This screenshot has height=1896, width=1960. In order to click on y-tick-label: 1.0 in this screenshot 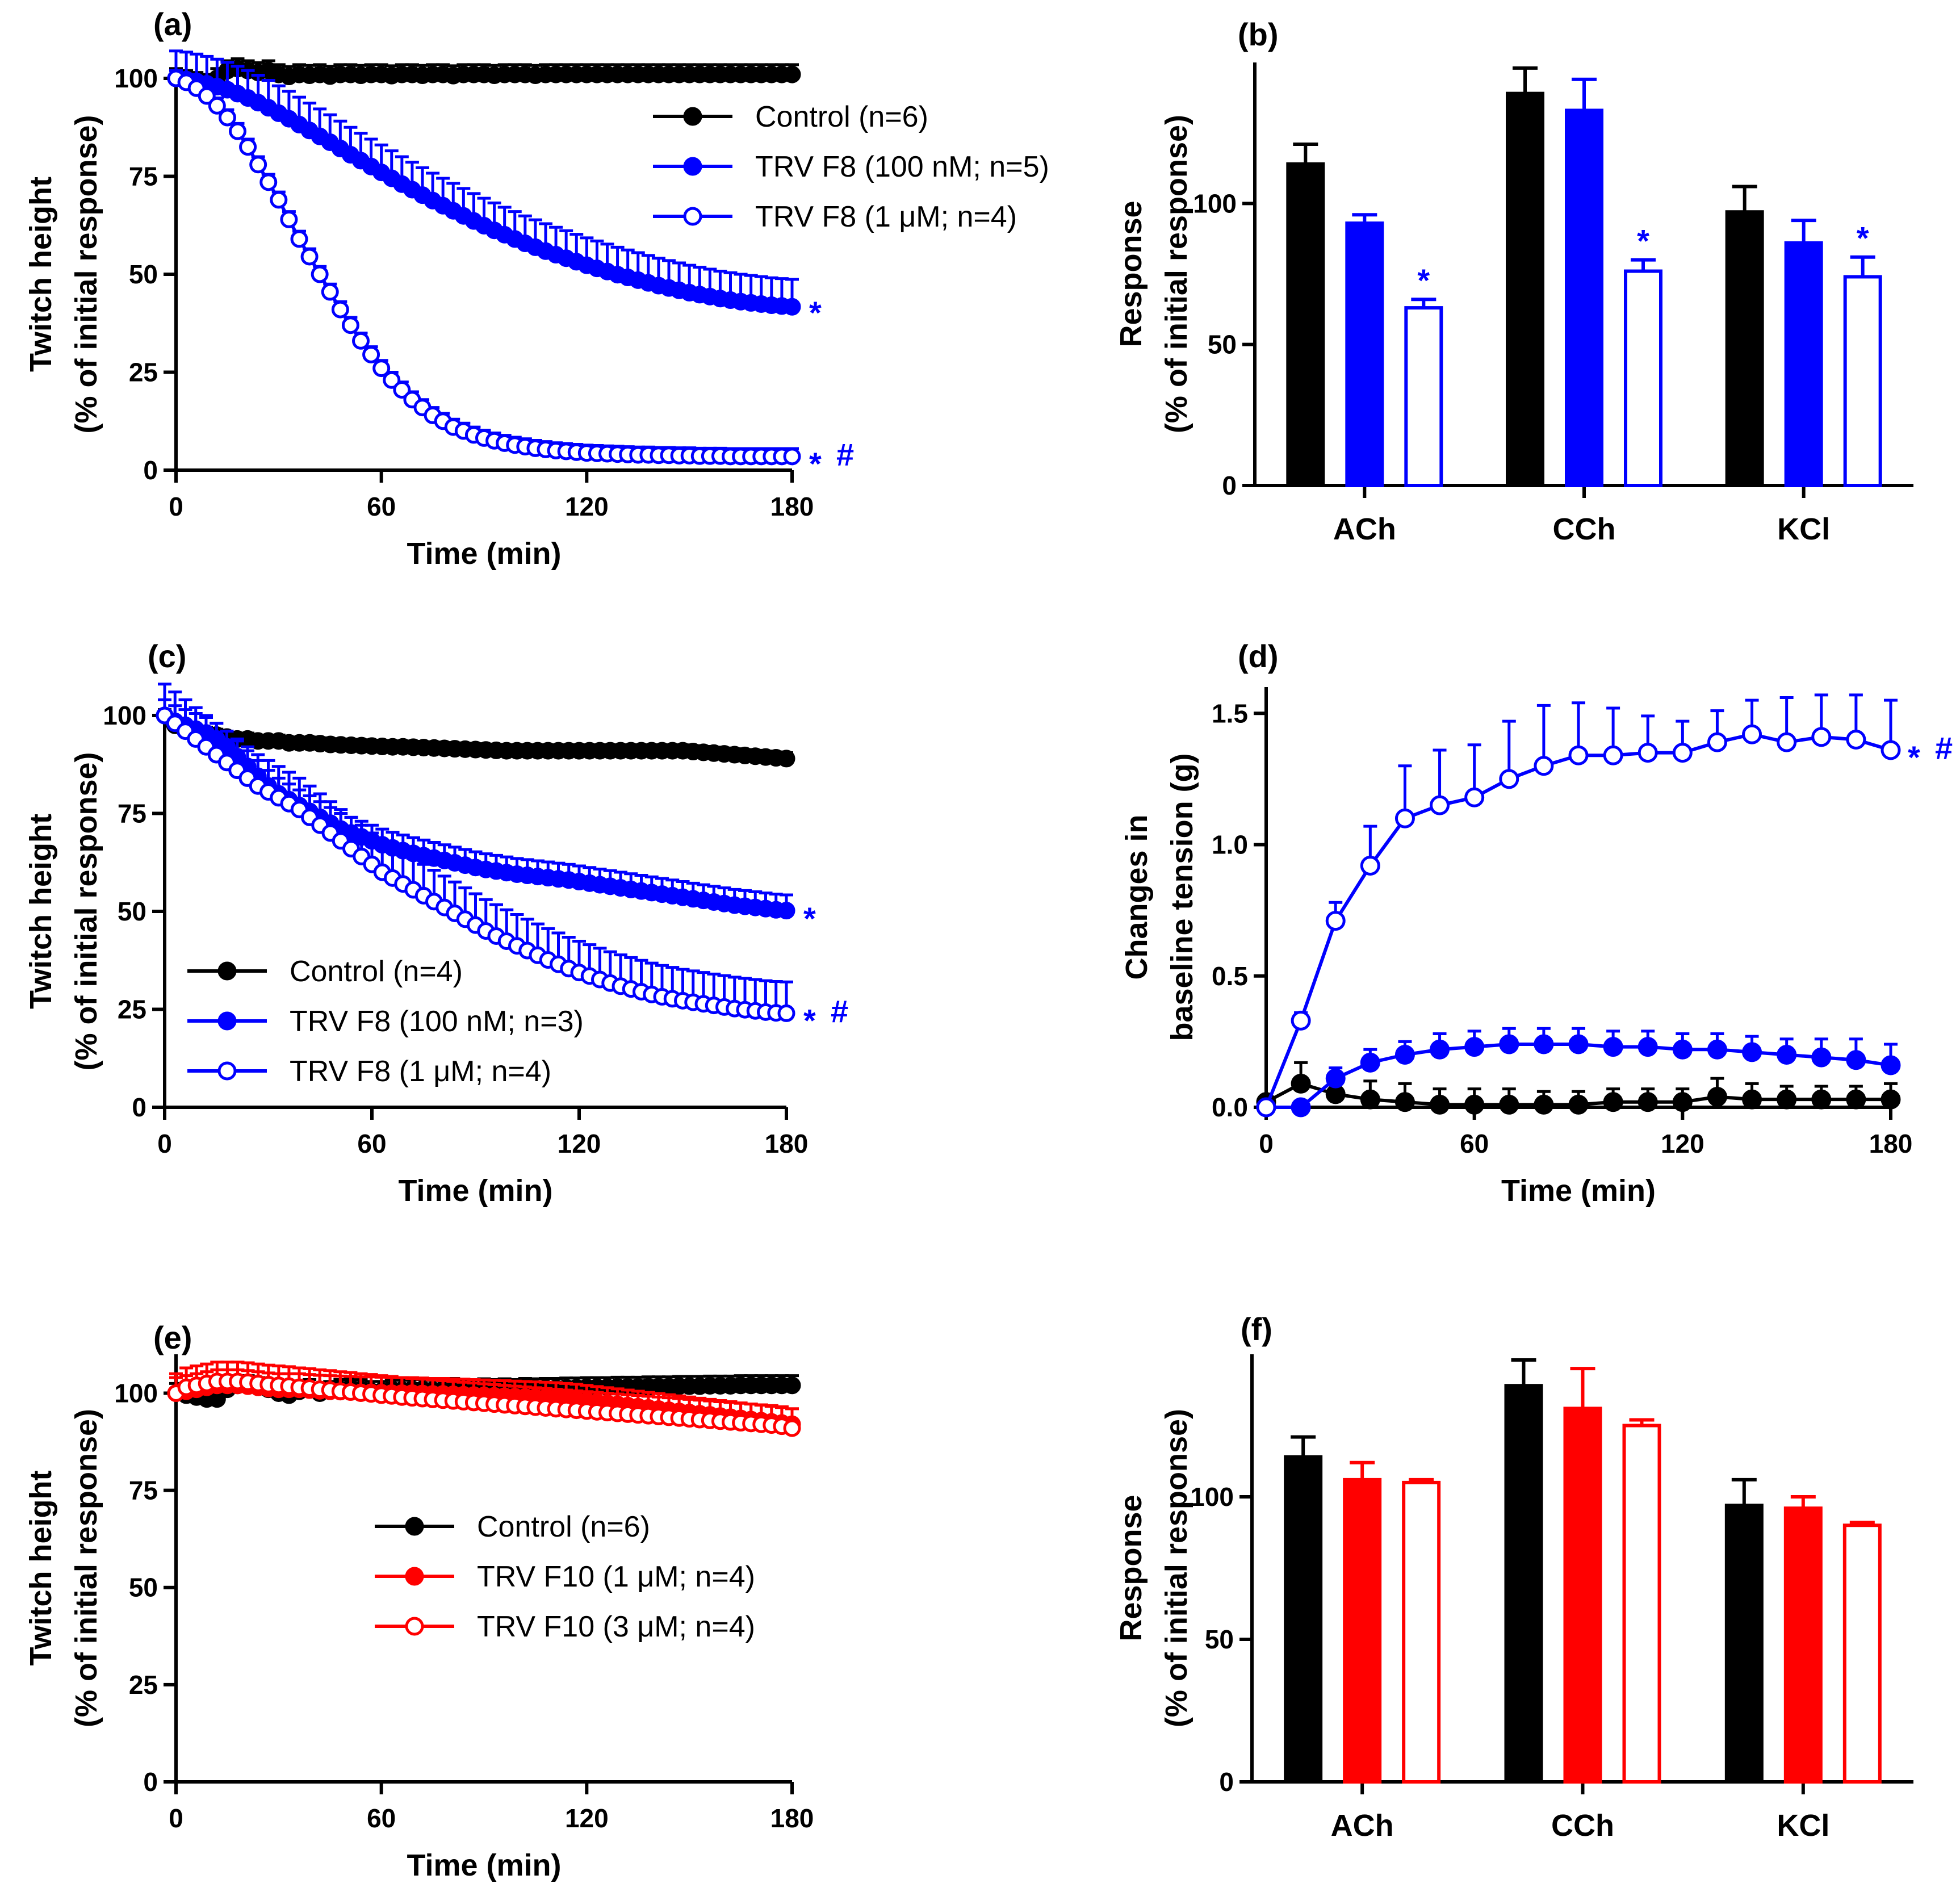, I will do `click(1230, 845)`.